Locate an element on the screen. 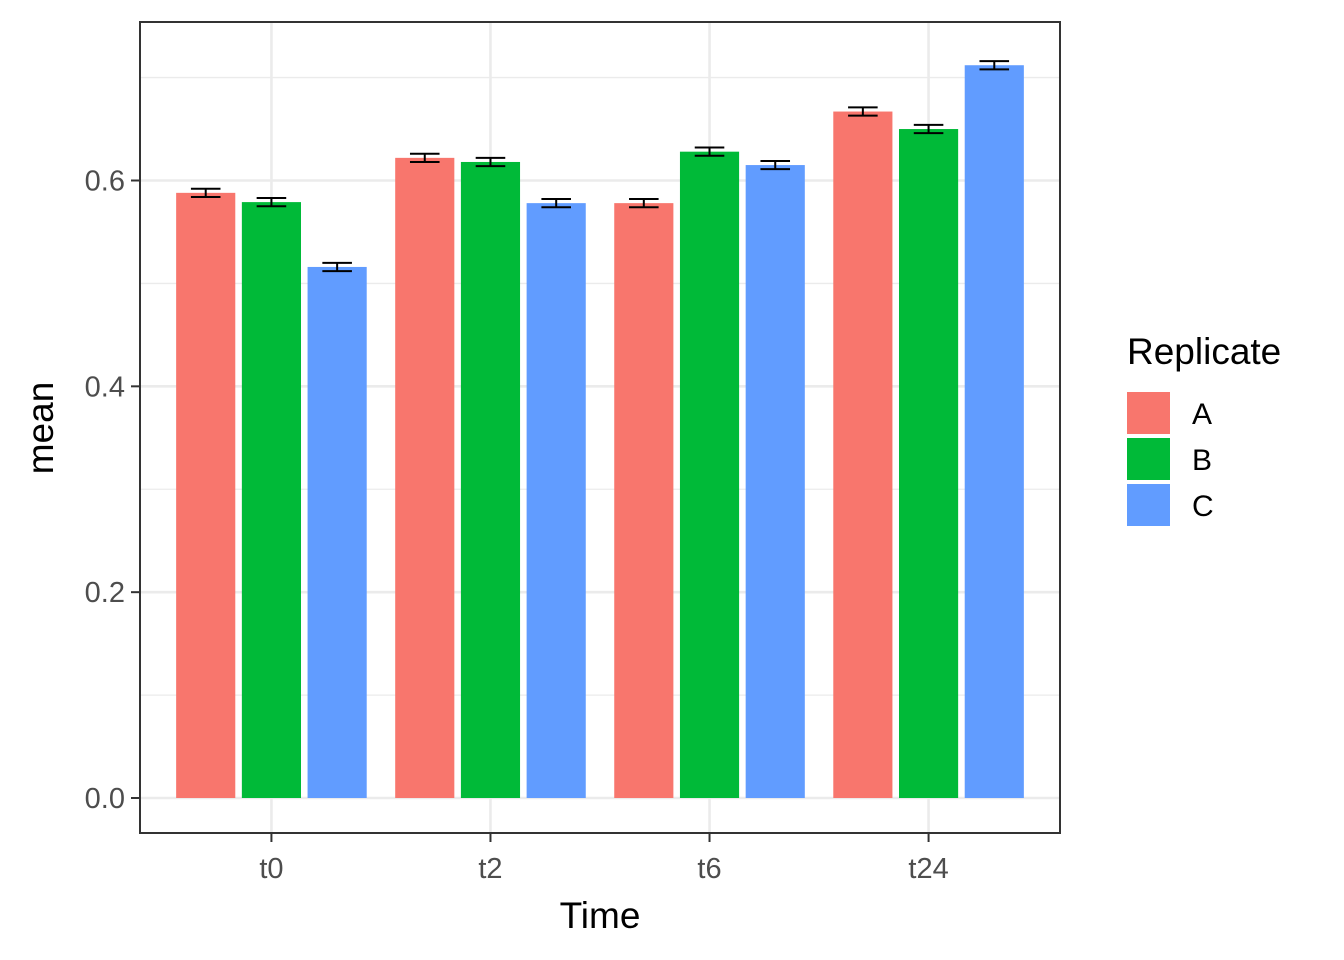  bar-c-t2 is located at coordinates (556, 501).